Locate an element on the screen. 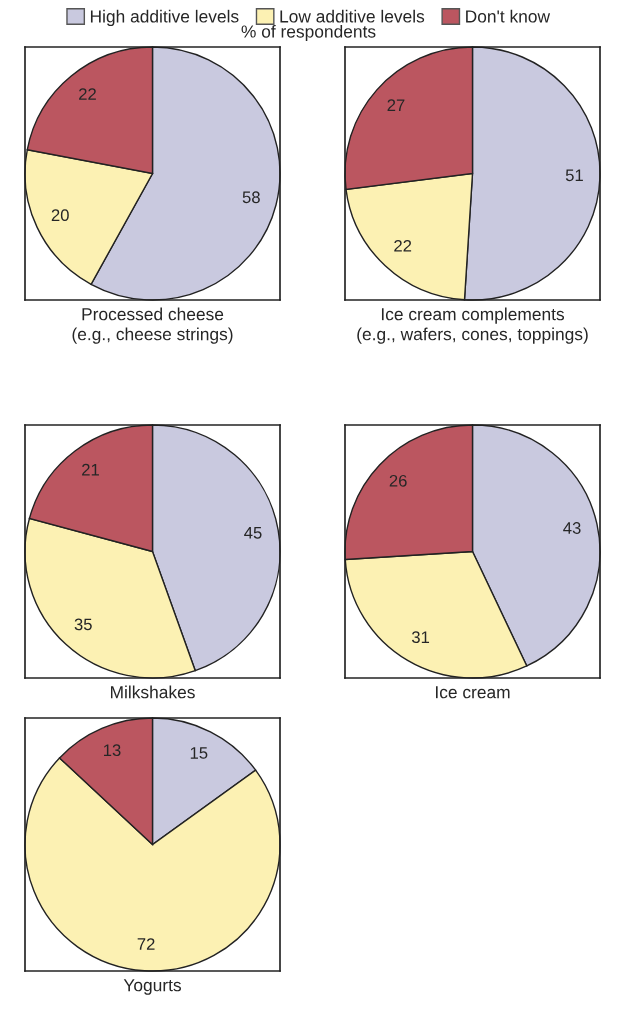 The height and width of the screenshot is (1032, 617). text: Ice cream is located at coordinates (473, 692).